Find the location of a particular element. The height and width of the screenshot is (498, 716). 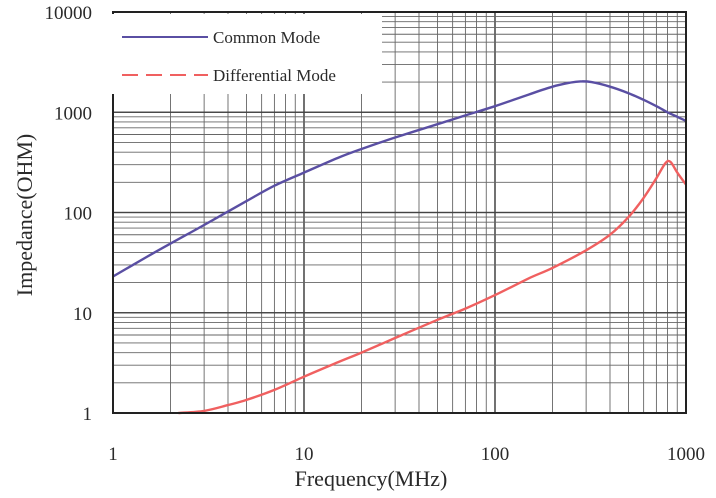

y-tick-label: 100 is located at coordinates (78, 214).